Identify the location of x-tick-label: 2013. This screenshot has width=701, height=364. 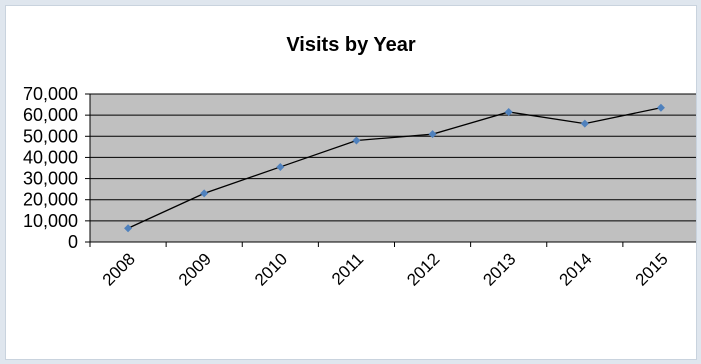
(499, 269).